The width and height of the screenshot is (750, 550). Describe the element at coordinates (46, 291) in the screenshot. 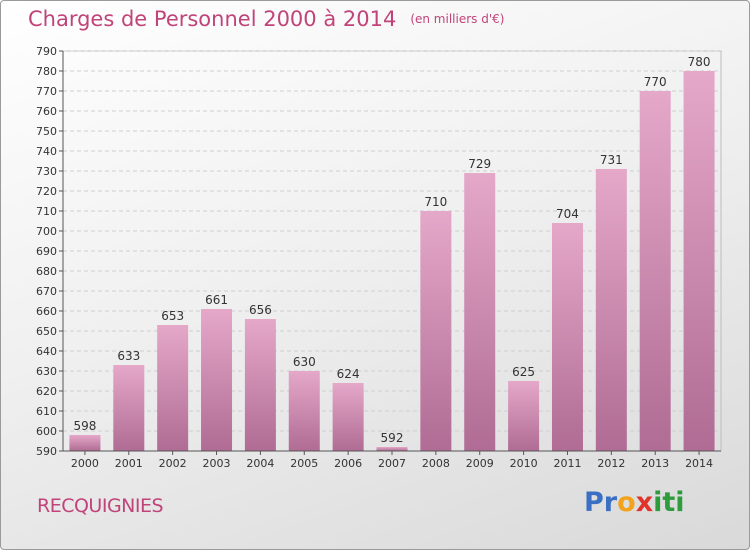

I see `y-tick-label: 670` at that location.